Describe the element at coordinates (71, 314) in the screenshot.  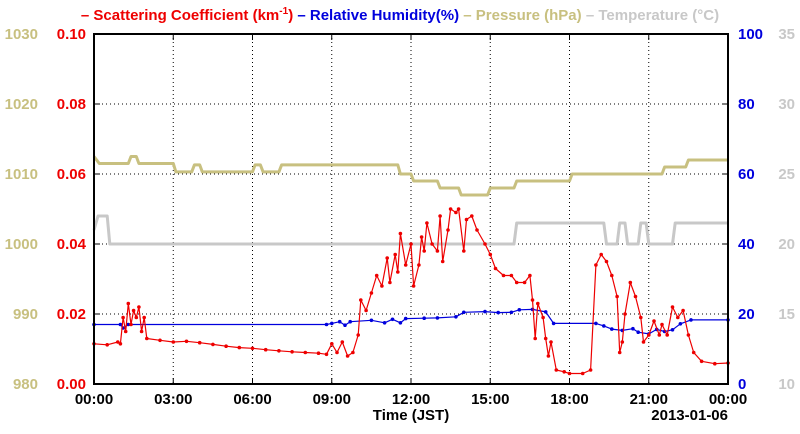
I see `scattering-tick-label: 0.02` at that location.